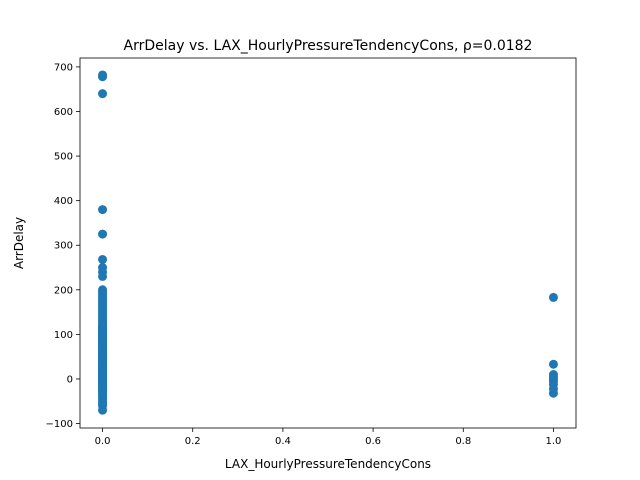 Image resolution: width=640 pixels, height=480 pixels. I want to click on x-tick-label: 0.0, so click(103, 441).